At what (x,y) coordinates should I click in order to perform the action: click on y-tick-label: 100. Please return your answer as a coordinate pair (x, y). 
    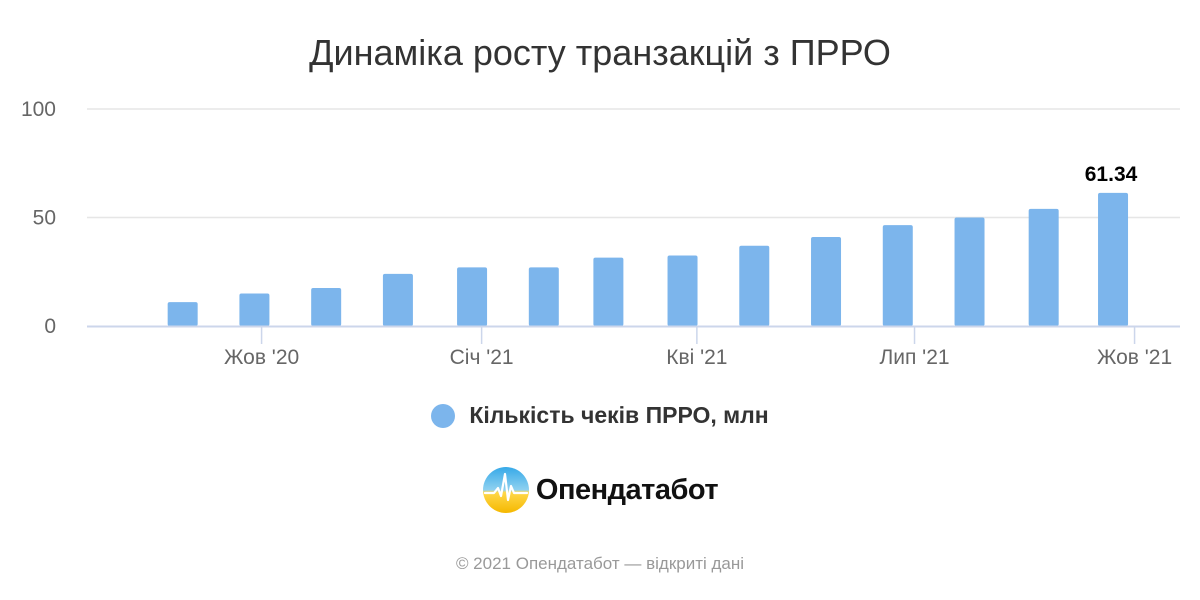
    Looking at the image, I should click on (38, 109).